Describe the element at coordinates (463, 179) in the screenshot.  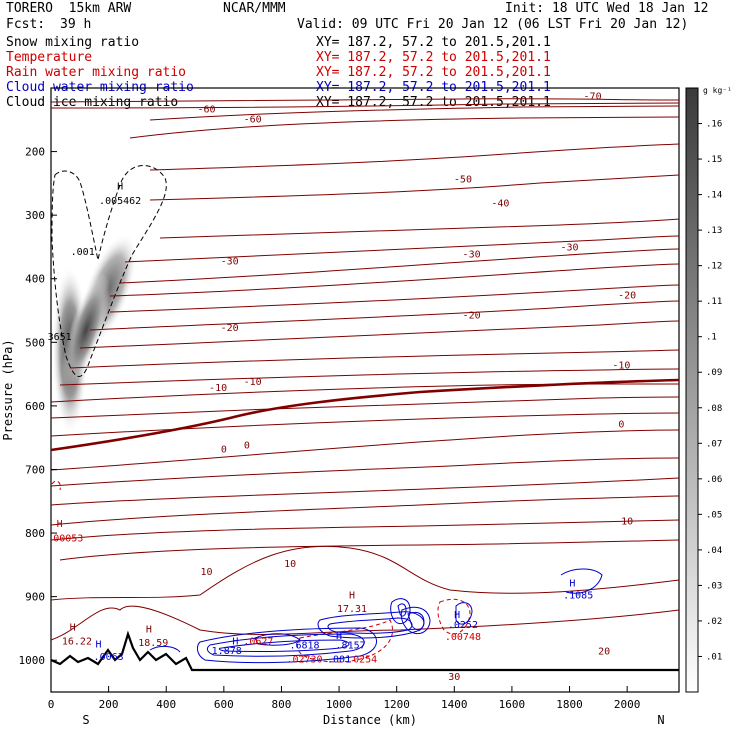
I see `temperature-label: -50` at that location.